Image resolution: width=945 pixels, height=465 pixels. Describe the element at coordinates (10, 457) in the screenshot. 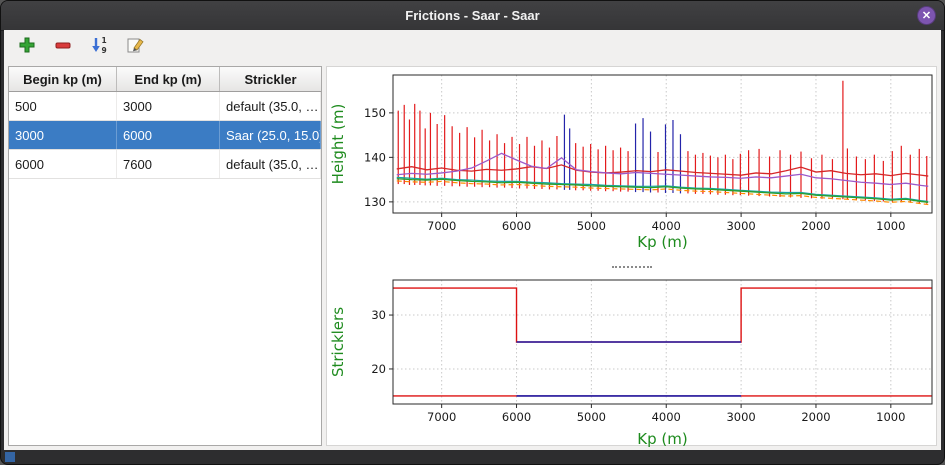

I see `resize-grip` at that location.